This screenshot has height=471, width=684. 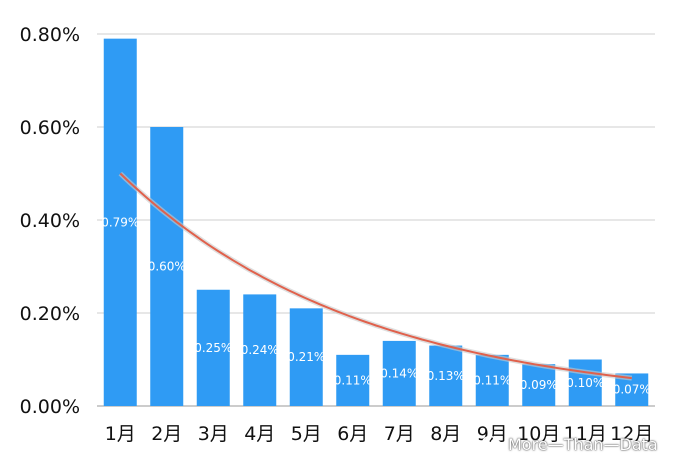 I want to click on data-label: 0.25%, so click(x=213, y=348).